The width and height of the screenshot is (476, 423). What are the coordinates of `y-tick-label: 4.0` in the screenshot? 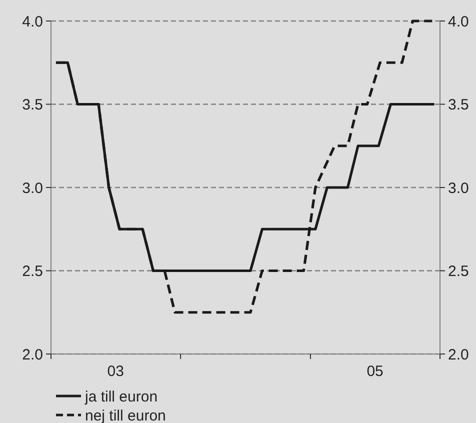 It's located at (32, 21).